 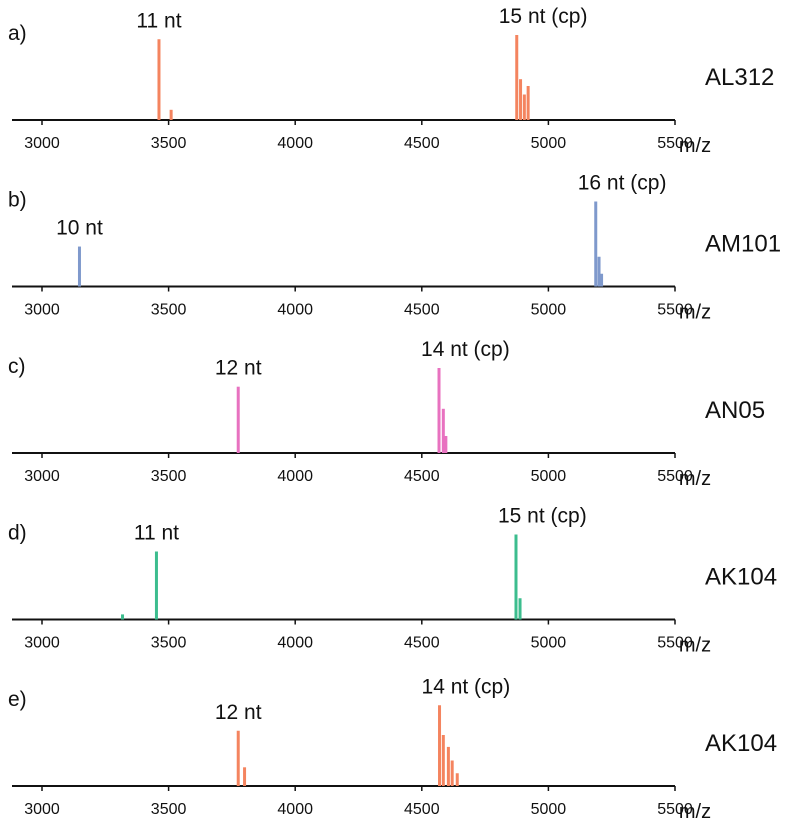 I want to click on panel-label: a), so click(x=17, y=33).